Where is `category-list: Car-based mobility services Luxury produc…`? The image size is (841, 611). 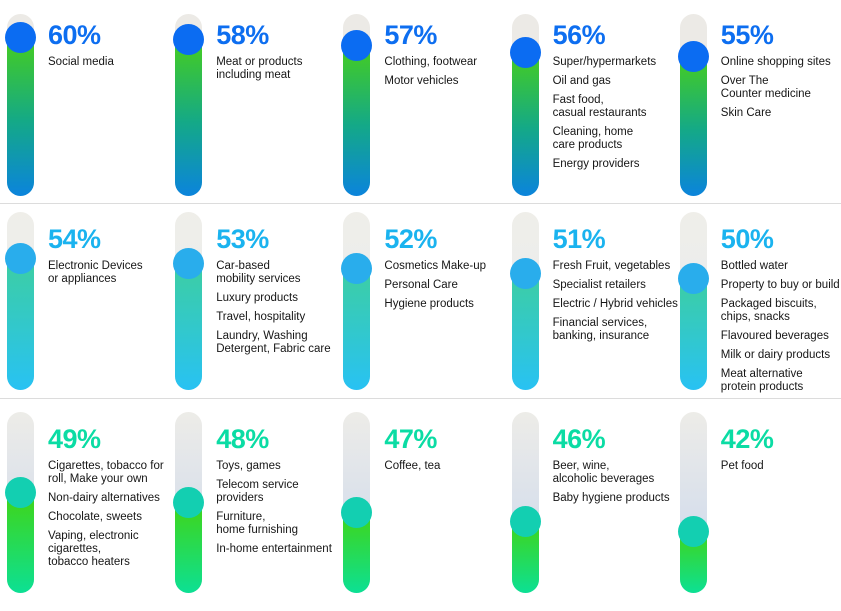 category-list: Car-based mobility services Luxury produc… is located at coordinates (278, 308).